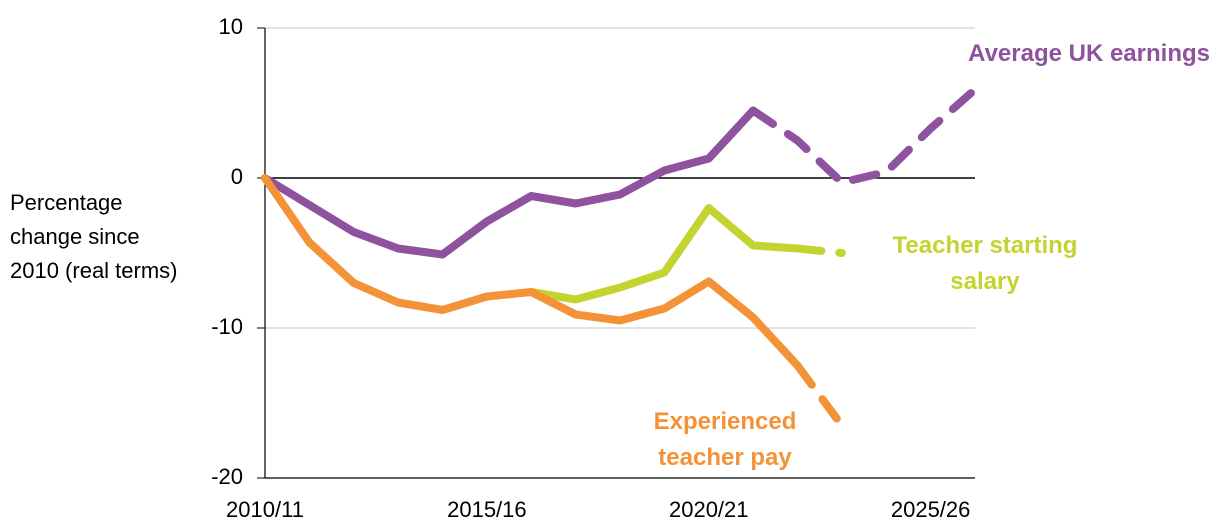  I want to click on series-label: Average UK earnings, so click(1089, 53).